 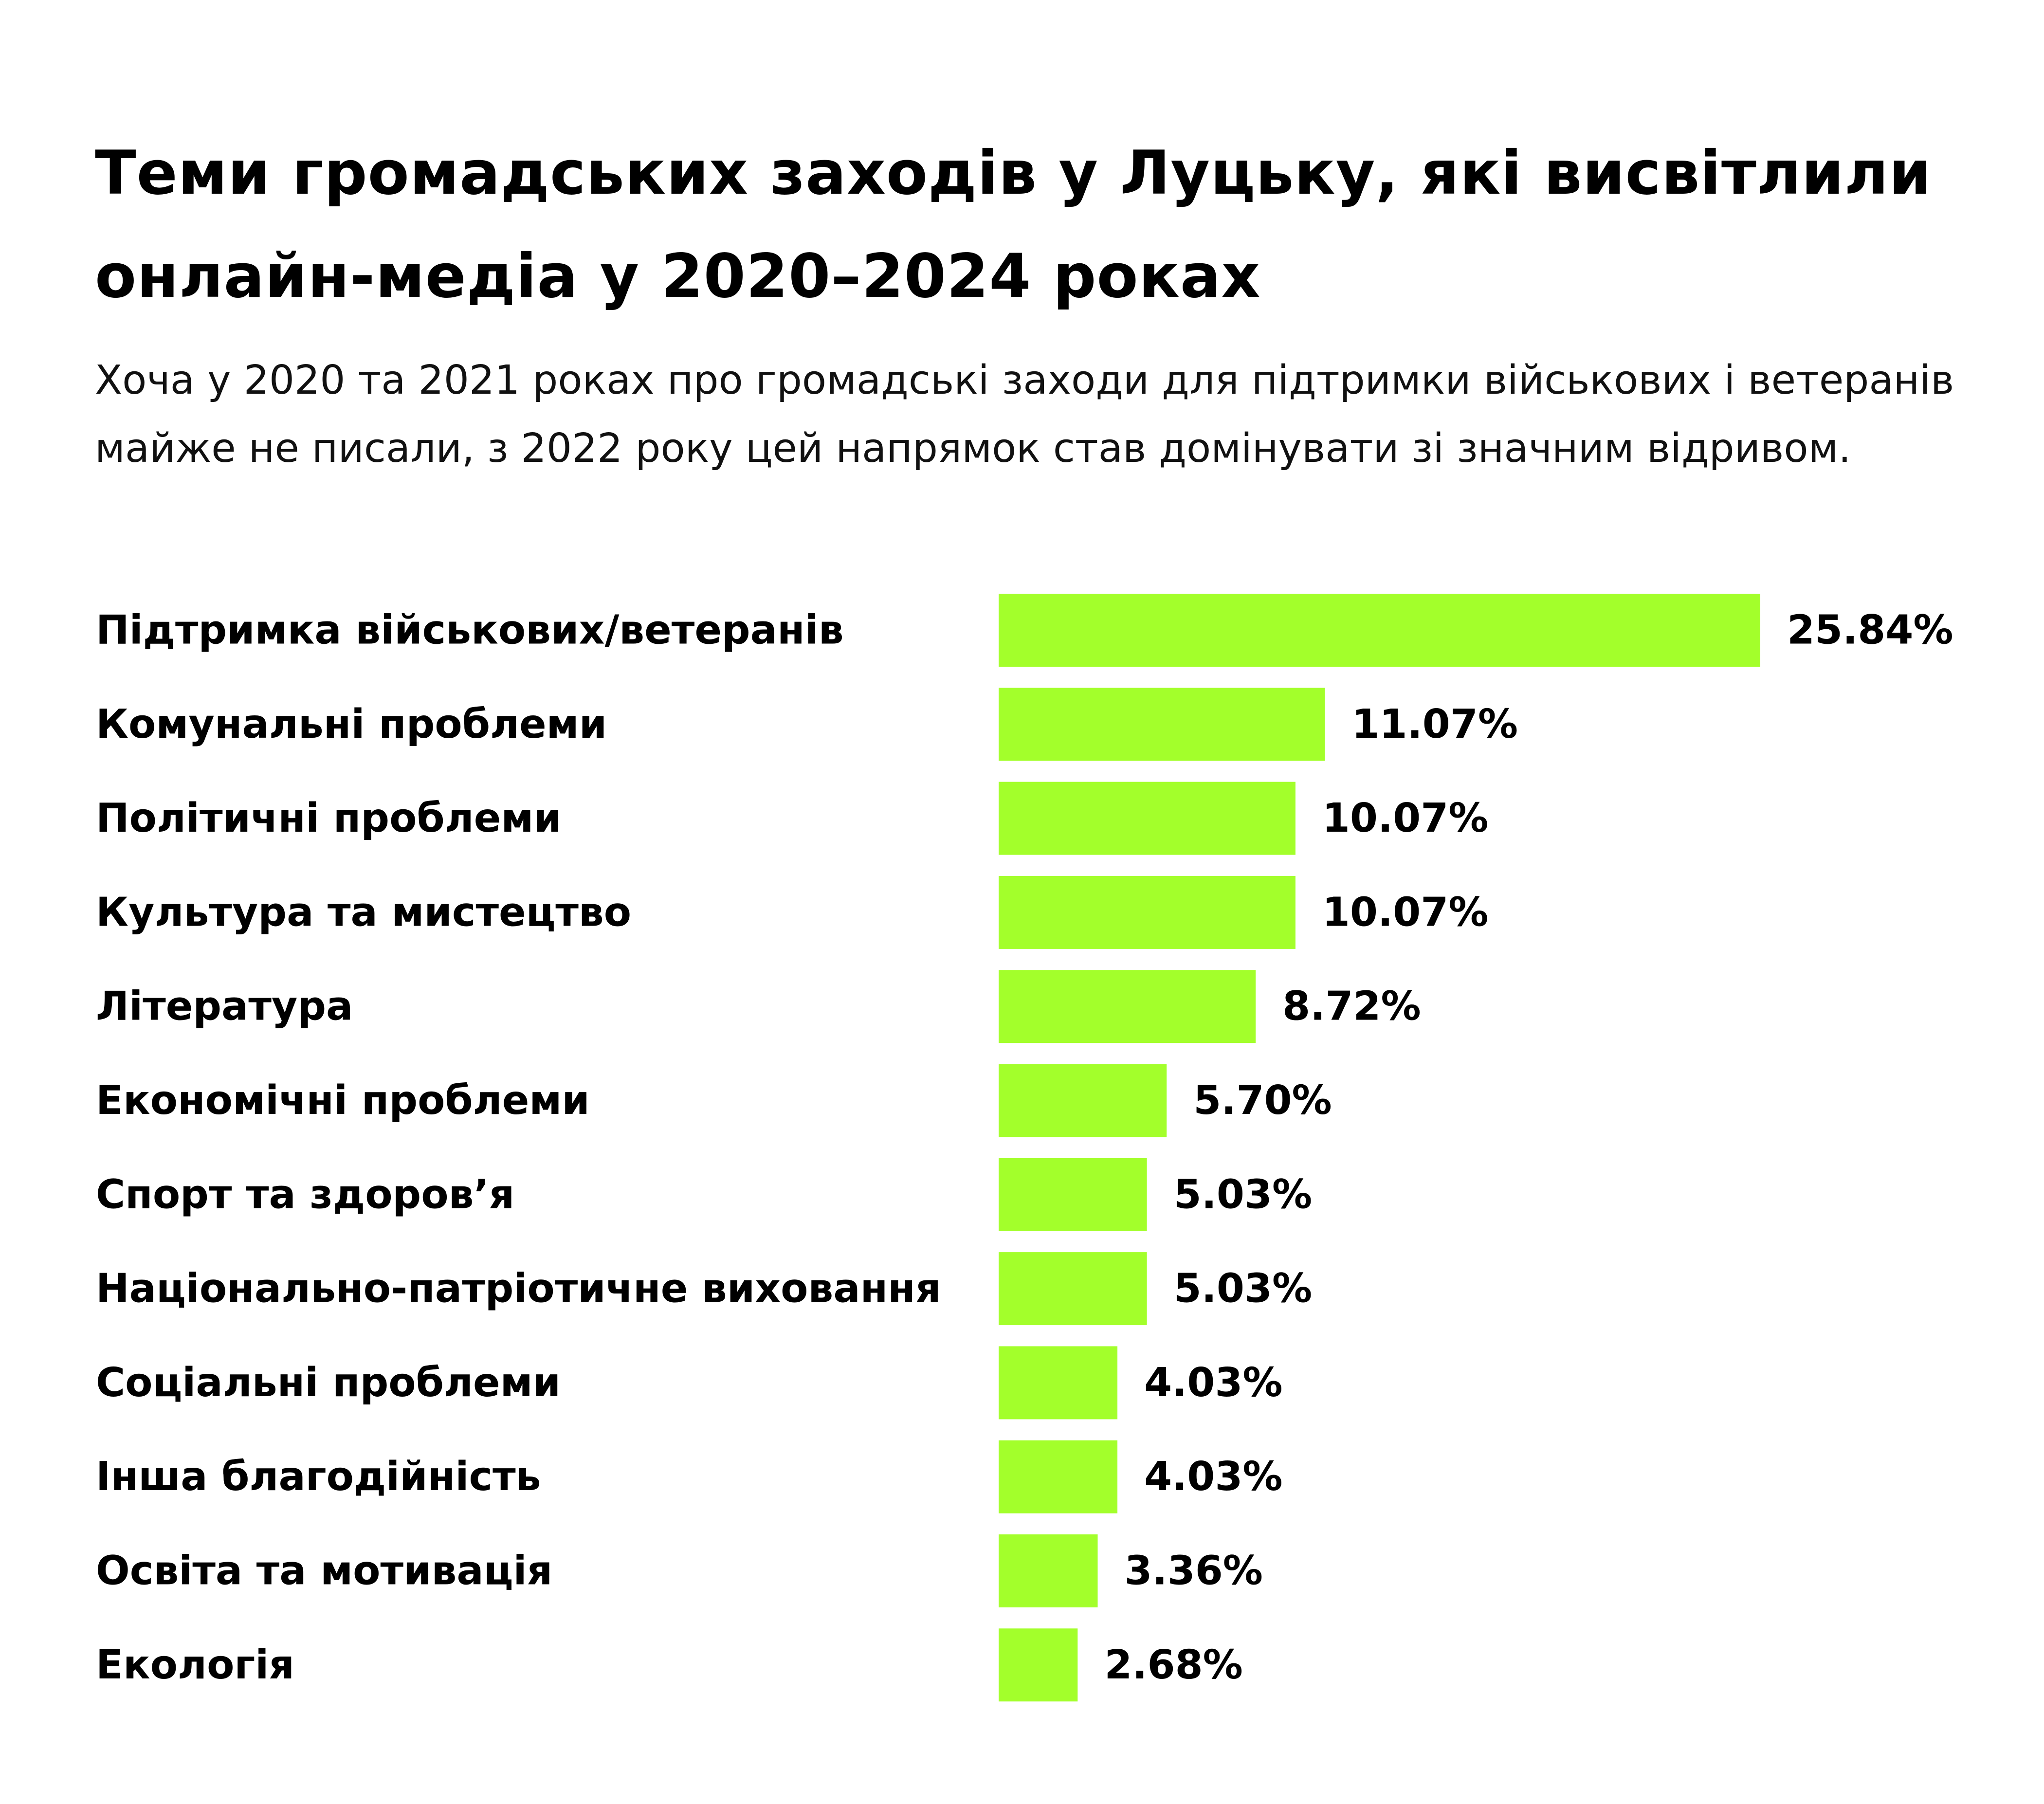 I want to click on category-label: Підтримка військових/ветеранів, so click(x=470, y=630).